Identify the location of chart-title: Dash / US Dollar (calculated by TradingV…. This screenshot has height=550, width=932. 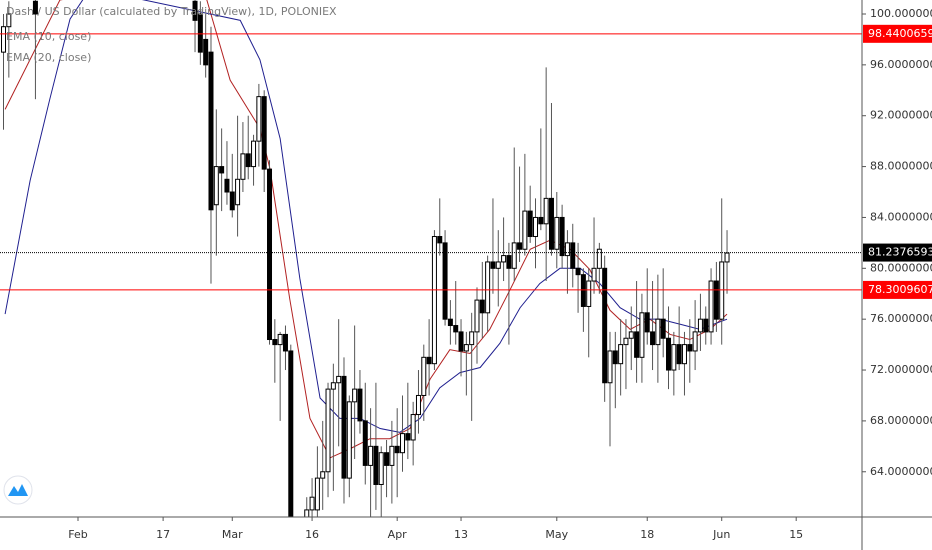
(171, 11).